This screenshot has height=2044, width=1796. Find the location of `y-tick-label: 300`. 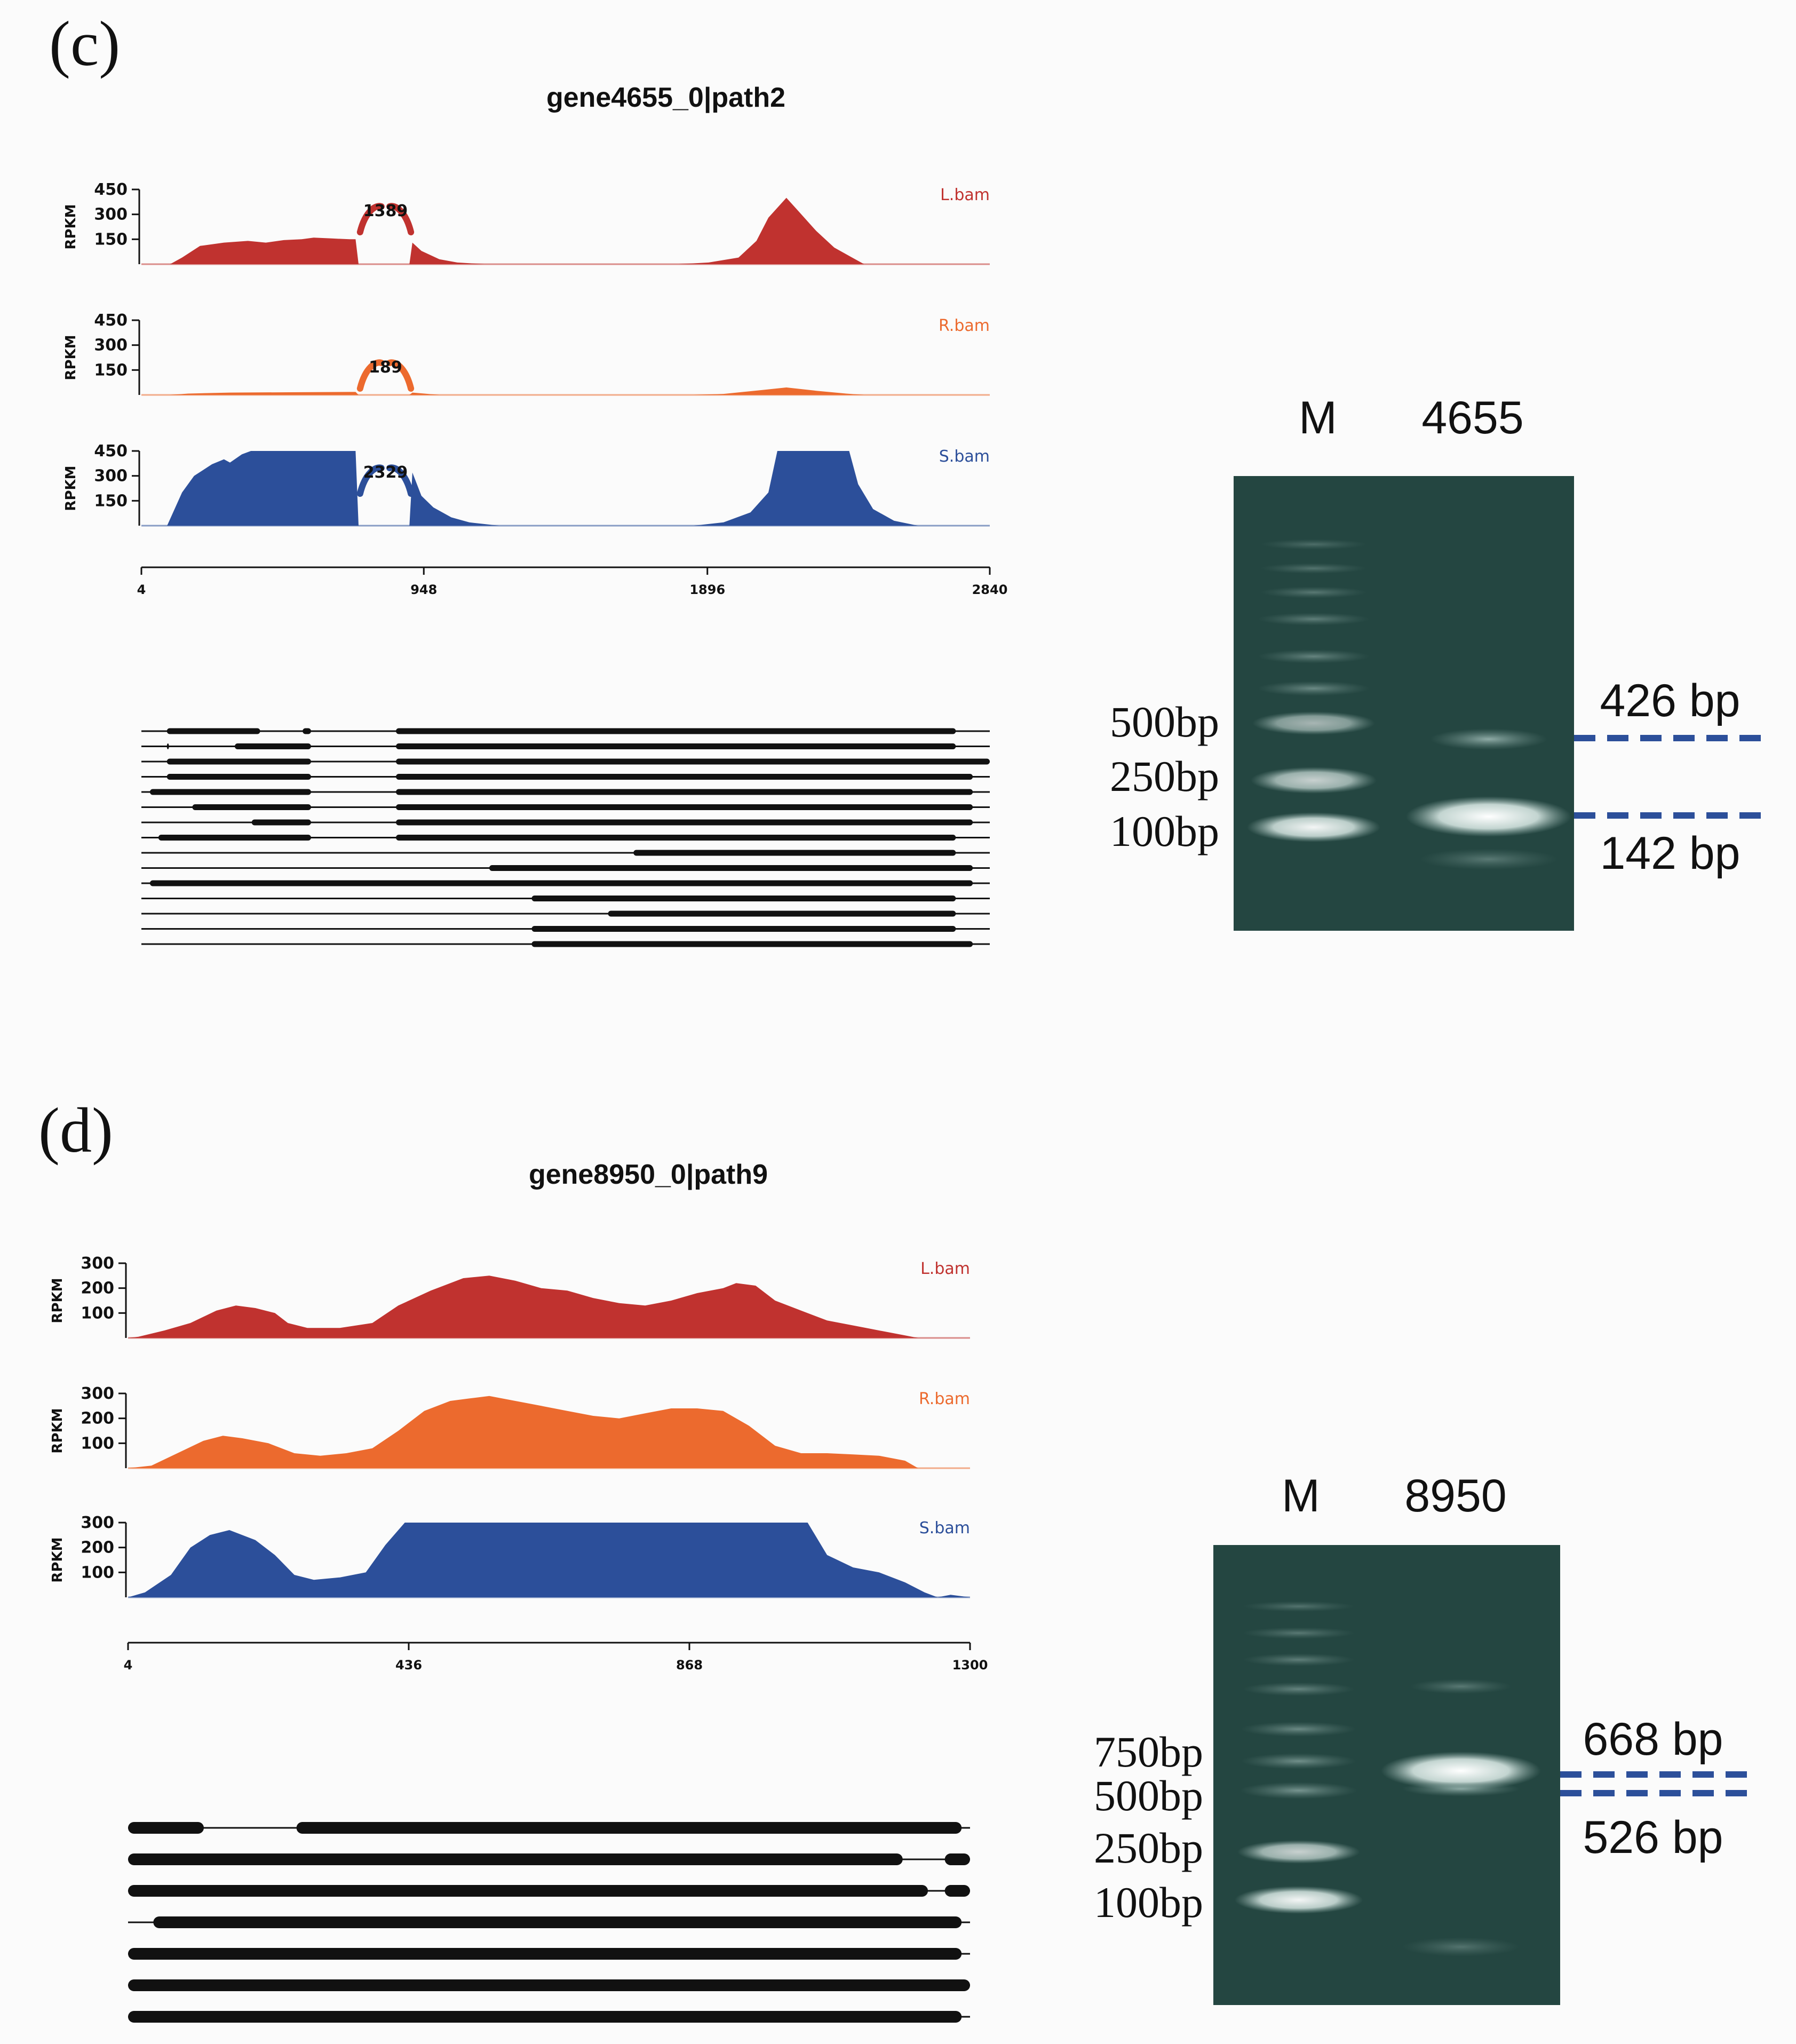

y-tick-label: 300 is located at coordinates (97, 1264).